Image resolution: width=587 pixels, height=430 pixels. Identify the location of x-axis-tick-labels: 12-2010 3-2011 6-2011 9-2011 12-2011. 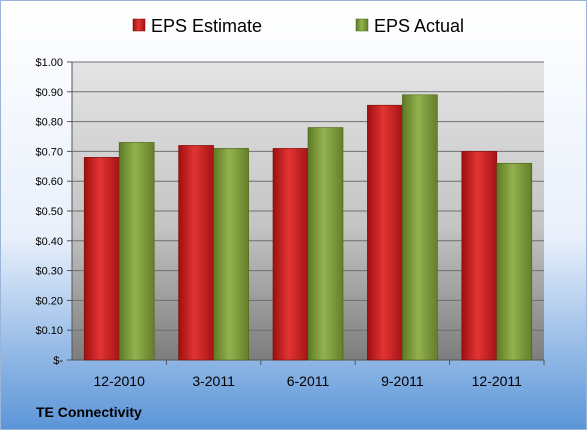
(319, 374).